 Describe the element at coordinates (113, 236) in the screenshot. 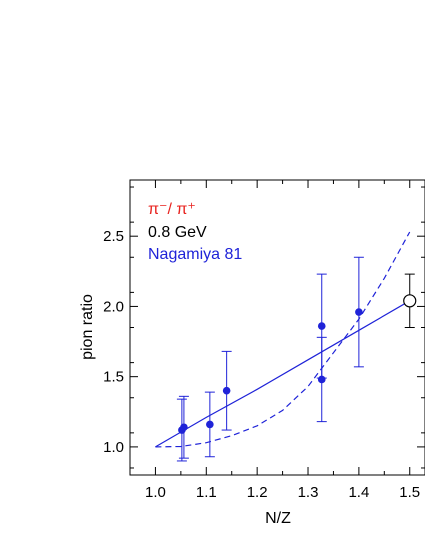

I see `y-tick-label: 2.5` at that location.